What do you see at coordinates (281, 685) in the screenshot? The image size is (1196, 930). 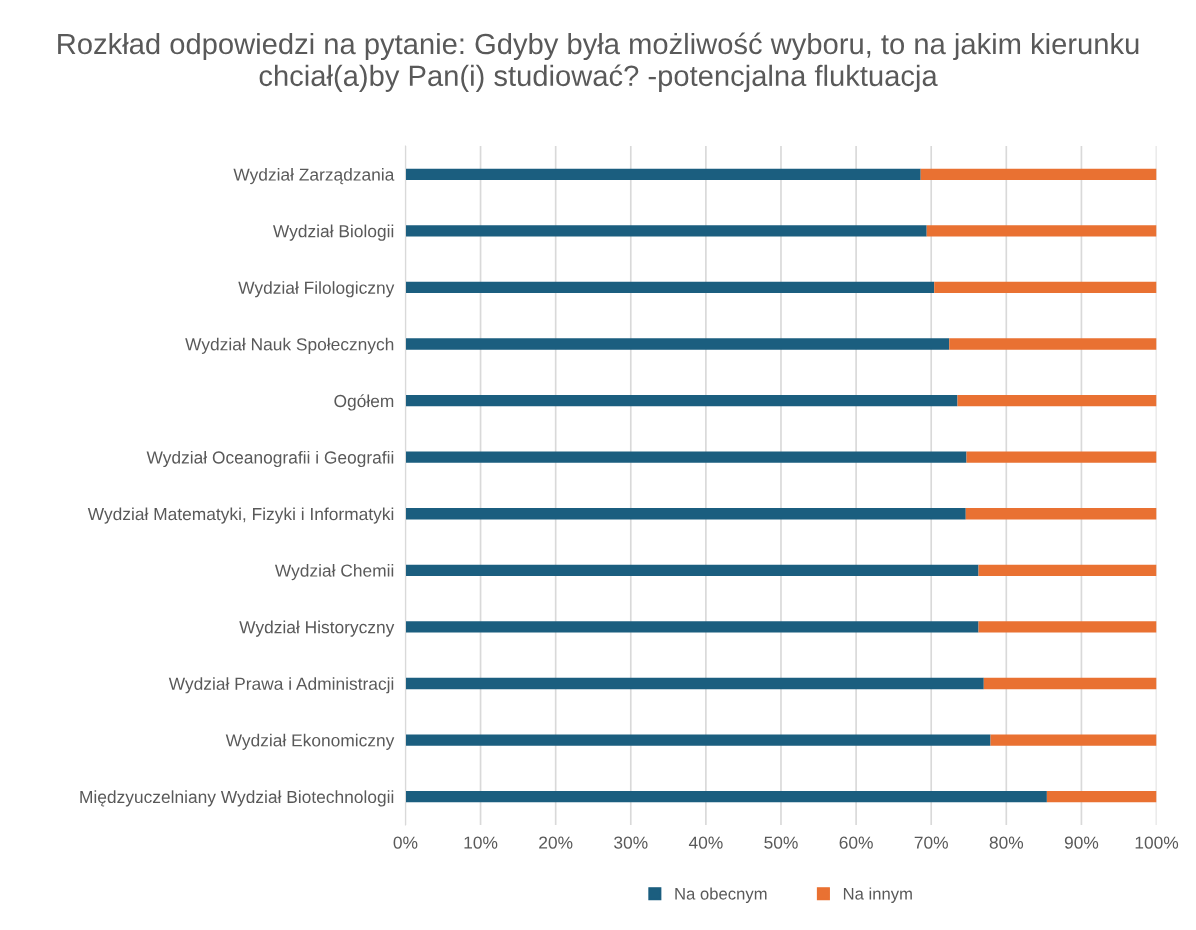 I see `y-tick-label: Wydział Prawa i Administracji` at bounding box center [281, 685].